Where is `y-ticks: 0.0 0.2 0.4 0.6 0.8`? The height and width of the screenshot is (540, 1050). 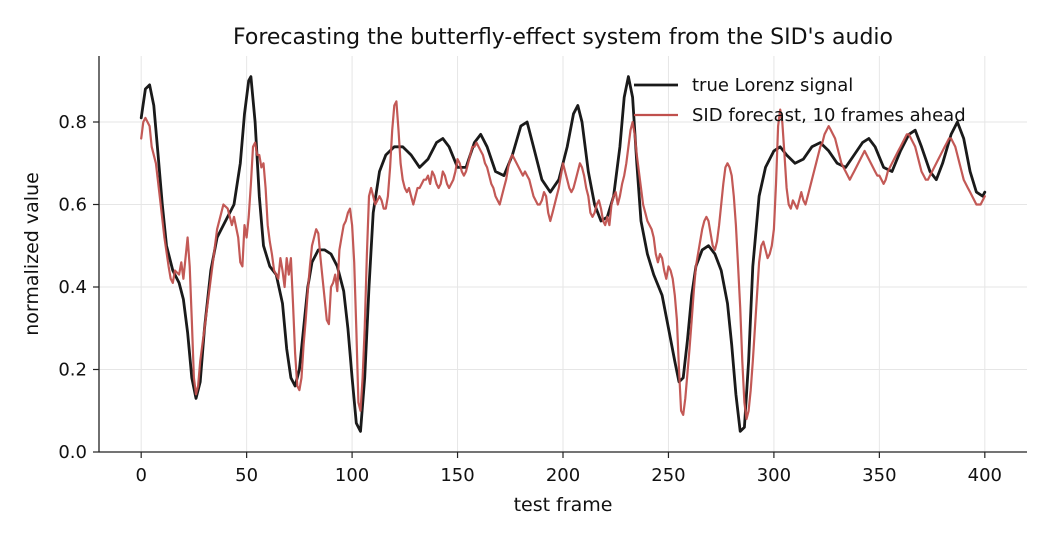 y-ticks: 0.0 0.2 0.4 0.6 0.8 is located at coordinates (78, 287).